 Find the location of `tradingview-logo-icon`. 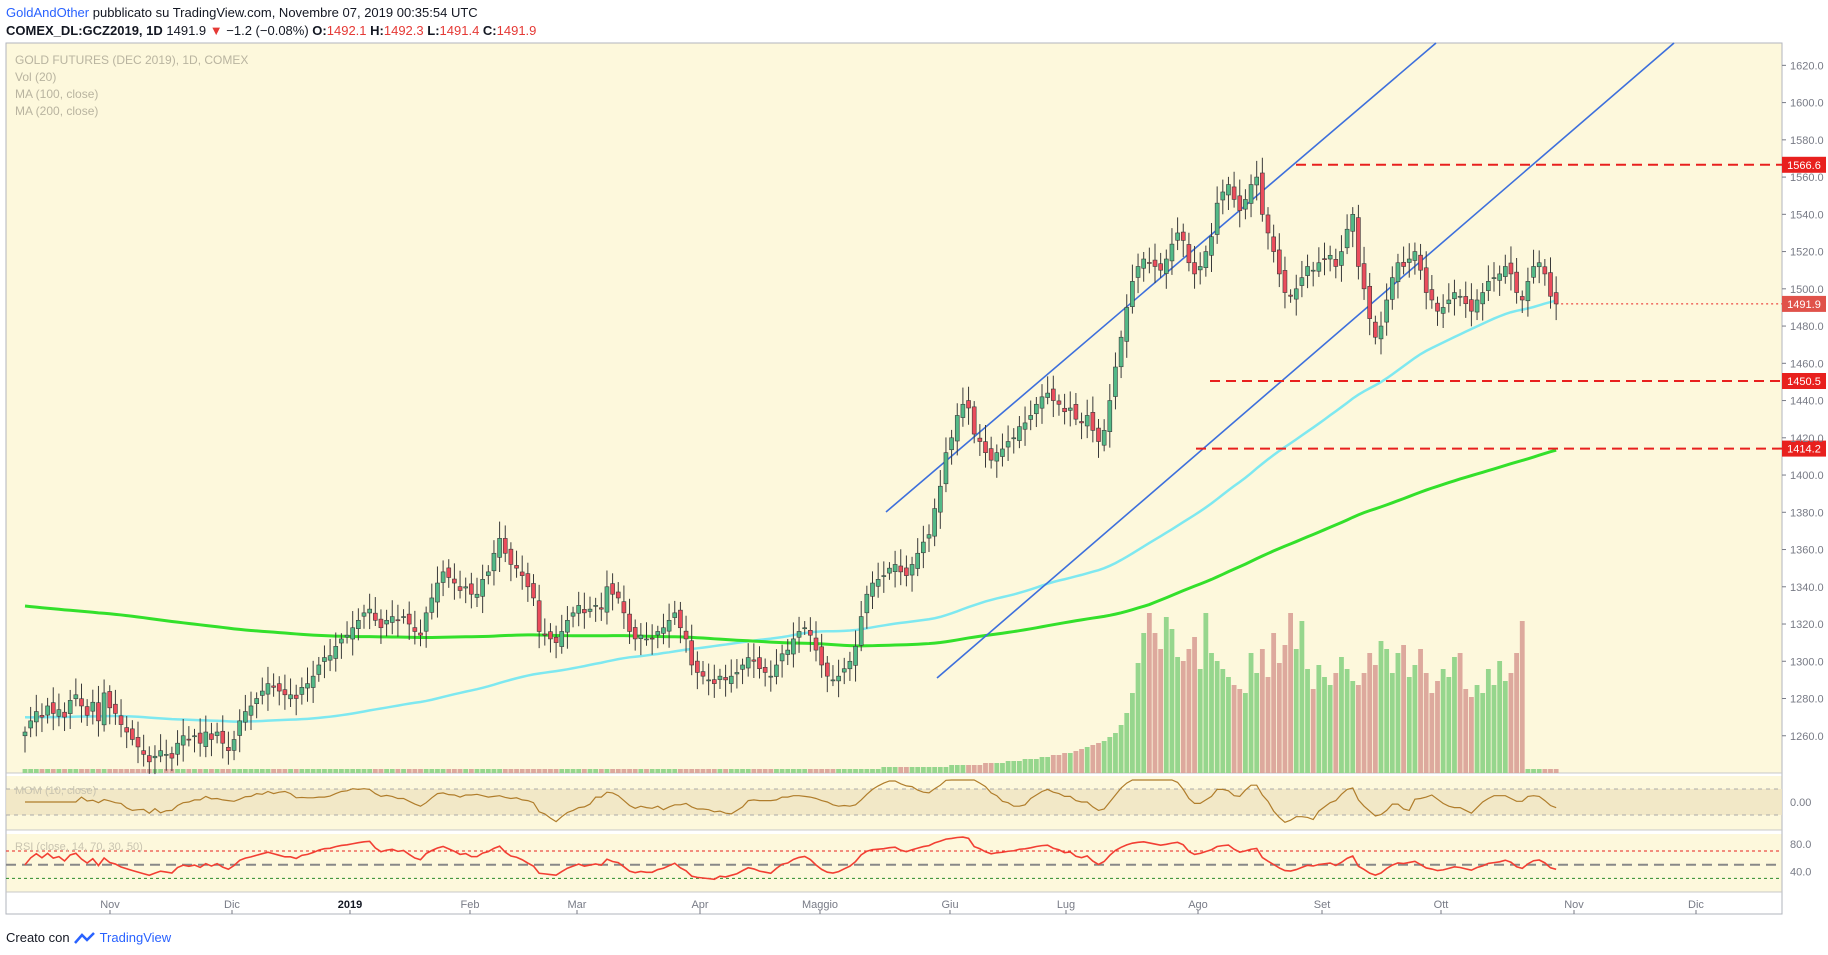

tradingview-logo-icon is located at coordinates (84, 937).